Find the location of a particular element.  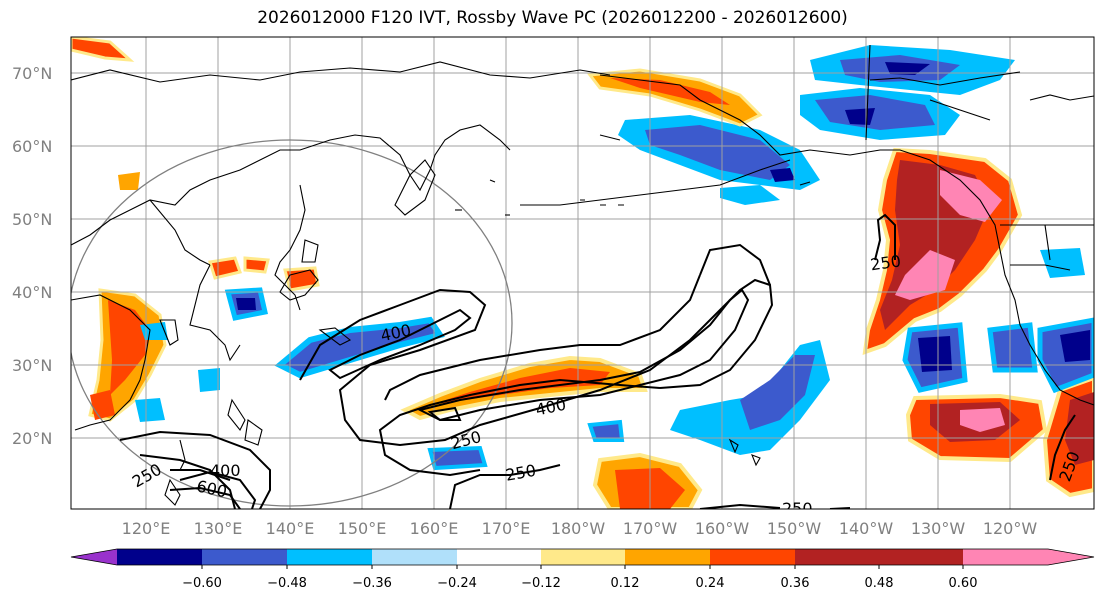

lat-label: 50°N is located at coordinates (32, 219).